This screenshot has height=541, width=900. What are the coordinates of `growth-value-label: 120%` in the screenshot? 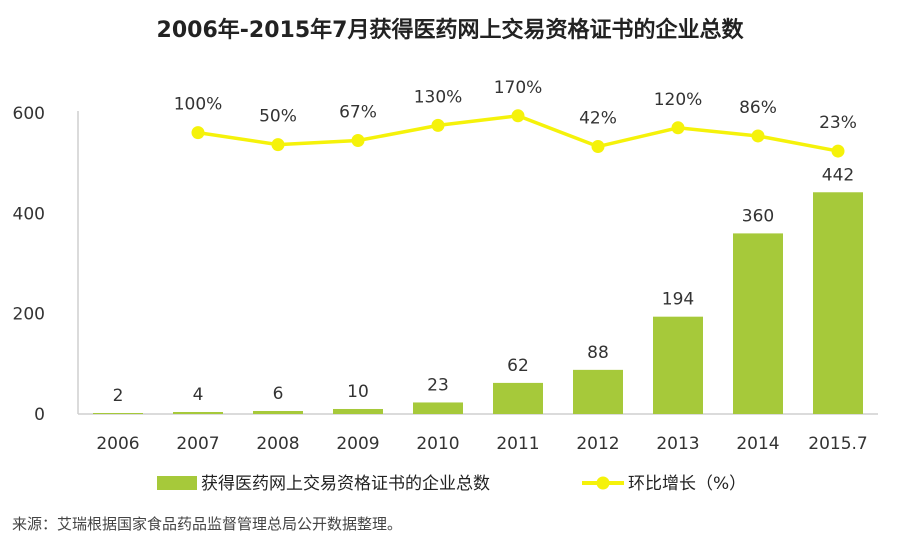 It's located at (678, 100).